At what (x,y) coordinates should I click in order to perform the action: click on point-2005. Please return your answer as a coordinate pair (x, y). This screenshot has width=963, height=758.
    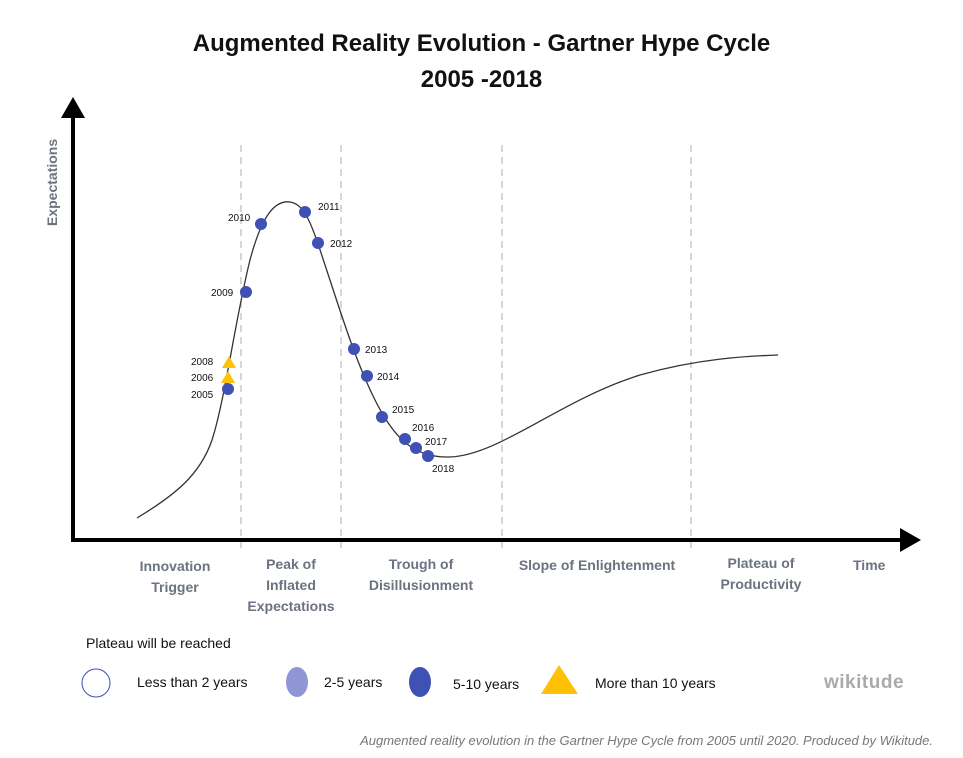
    Looking at the image, I should click on (228, 389).